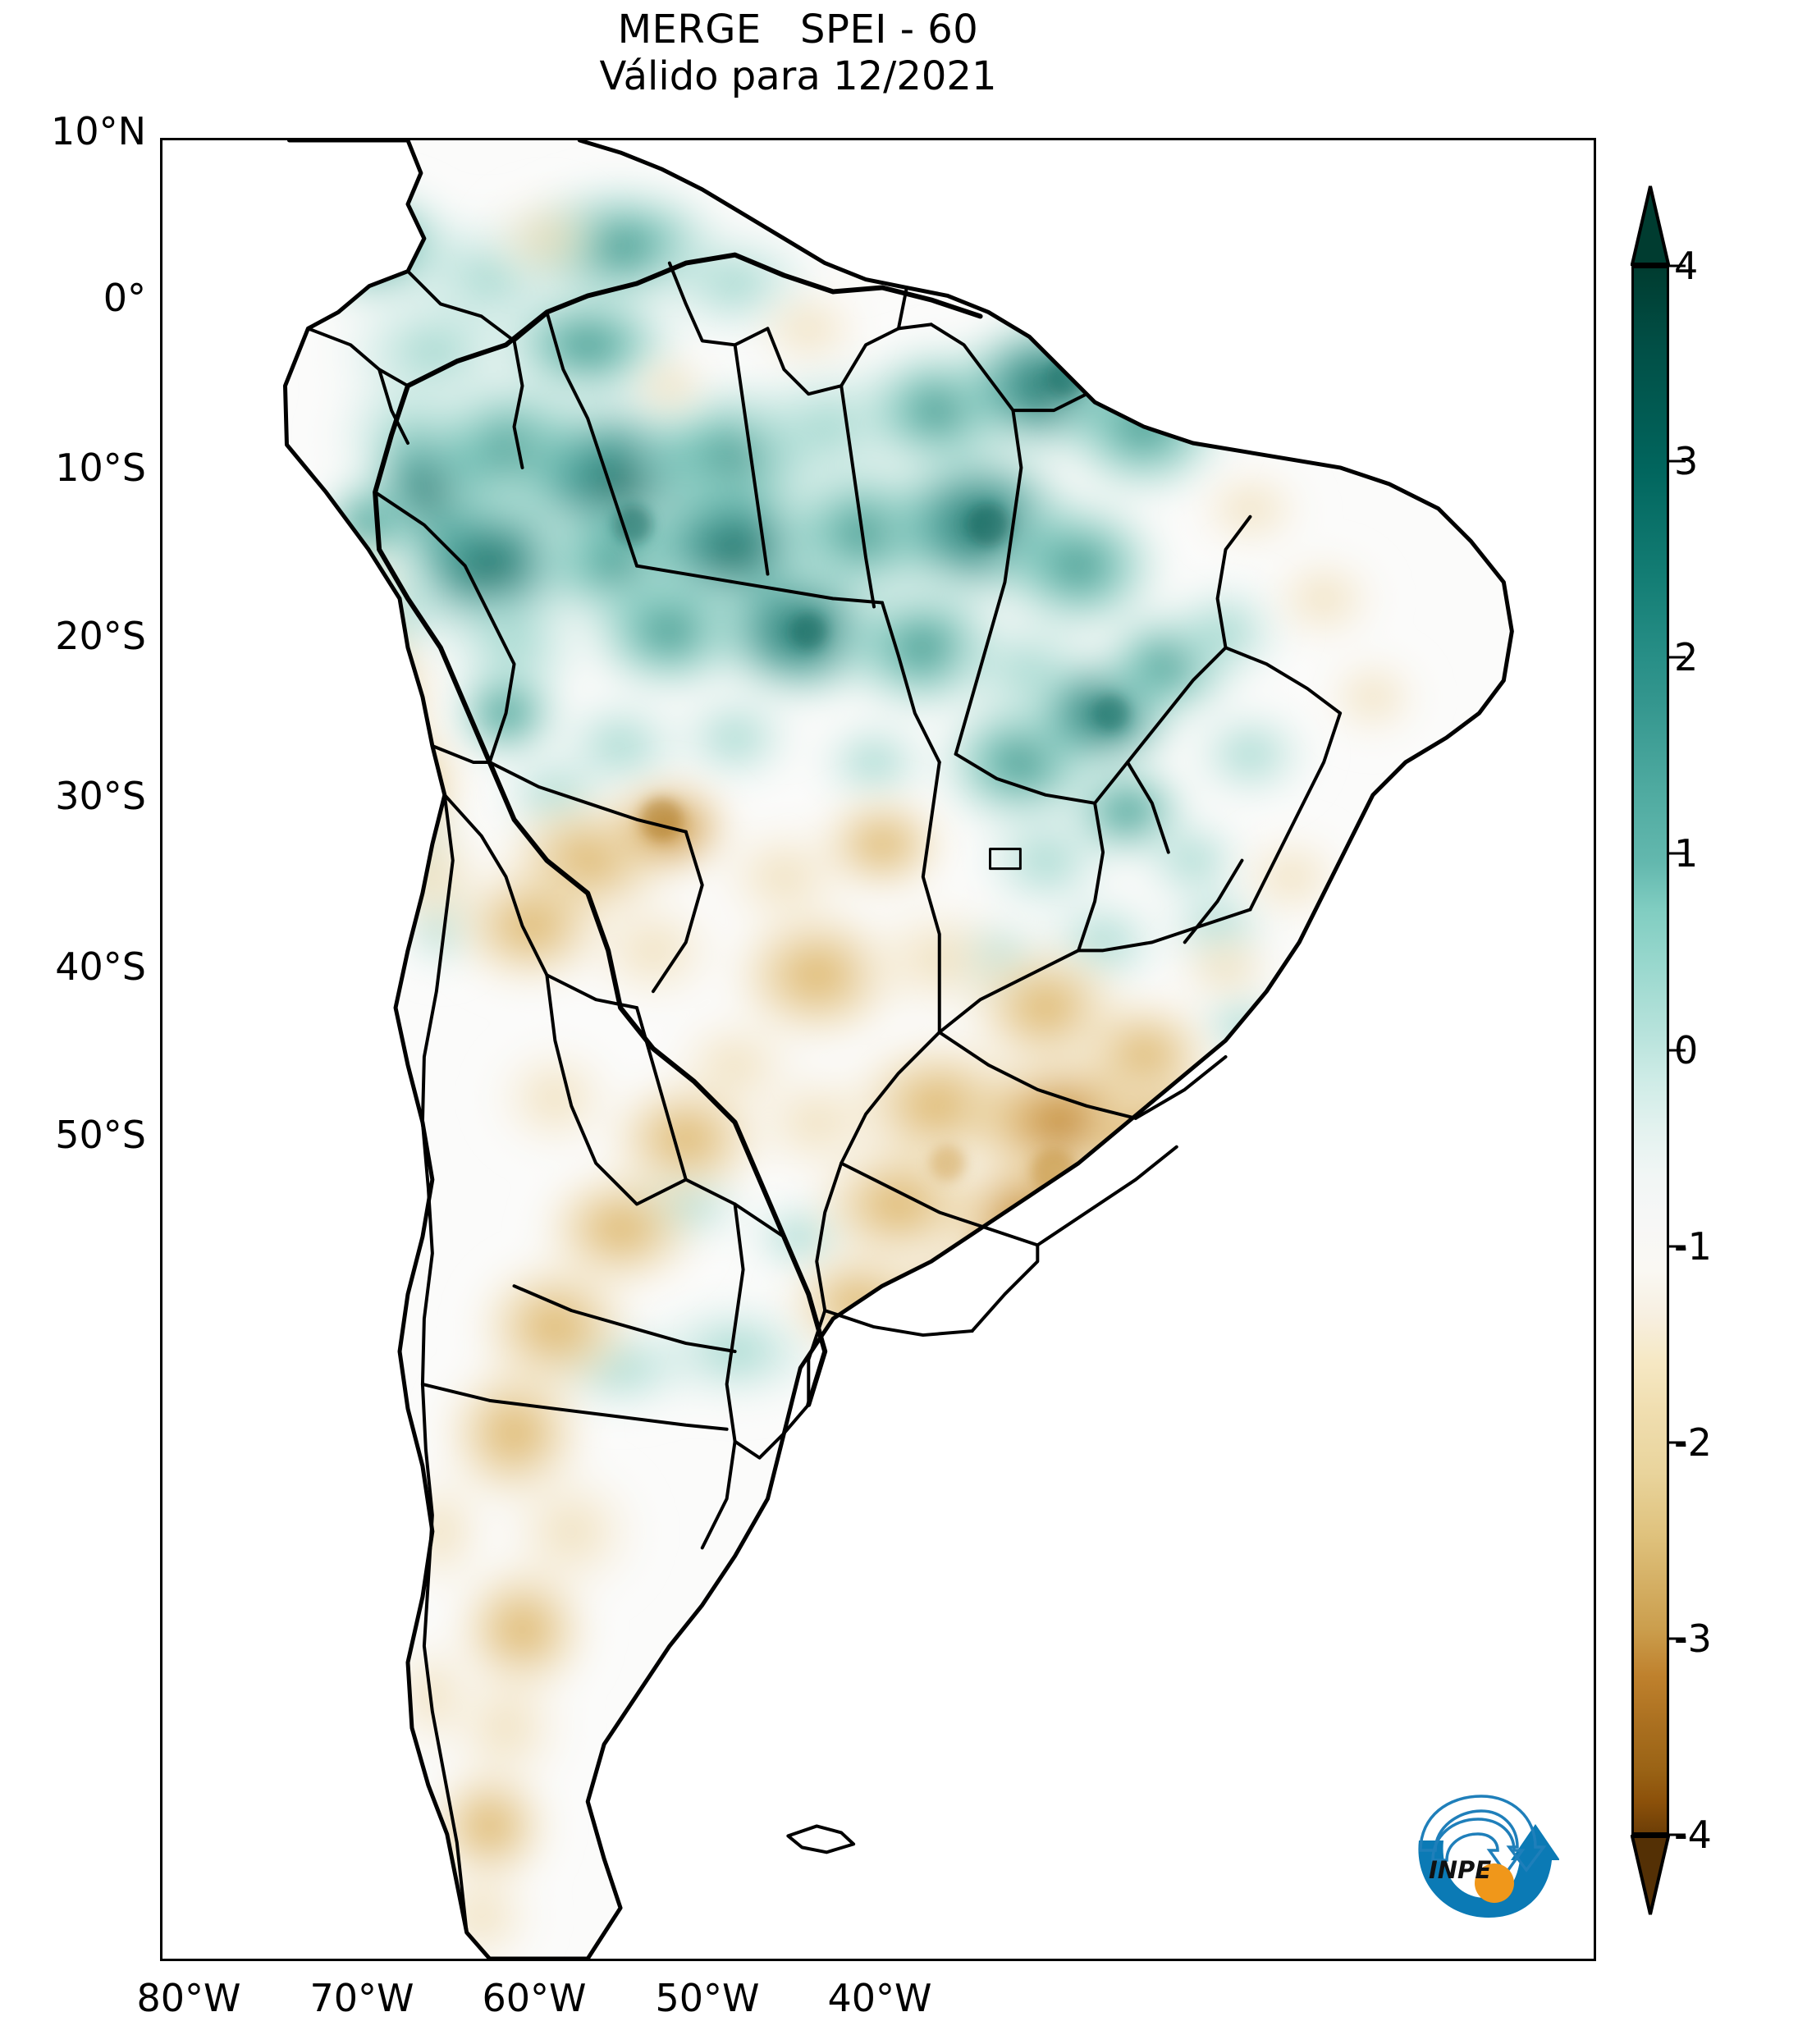 The image size is (1798, 2044). Describe the element at coordinates (1650, 225) in the screenshot. I see `colorbar-extend-max-arrow` at that location.